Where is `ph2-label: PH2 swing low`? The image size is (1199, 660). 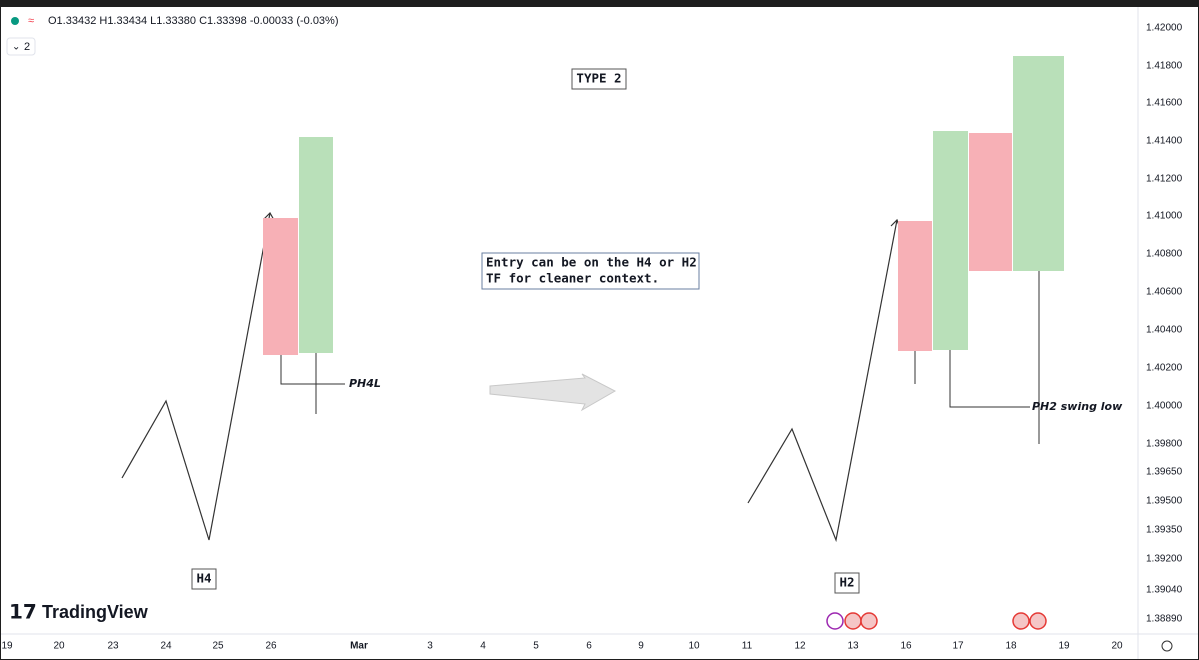
ph2-label: PH2 swing low is located at coordinates (1077, 406).